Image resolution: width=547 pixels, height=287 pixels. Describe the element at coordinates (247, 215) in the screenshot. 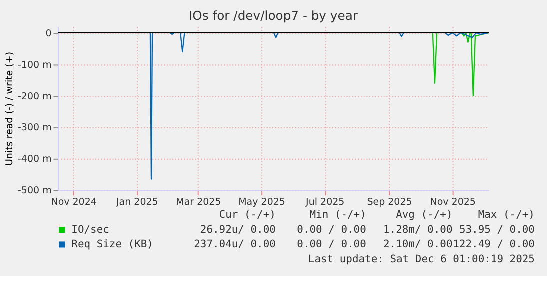

I see `text: Cur (-/+)` at that location.